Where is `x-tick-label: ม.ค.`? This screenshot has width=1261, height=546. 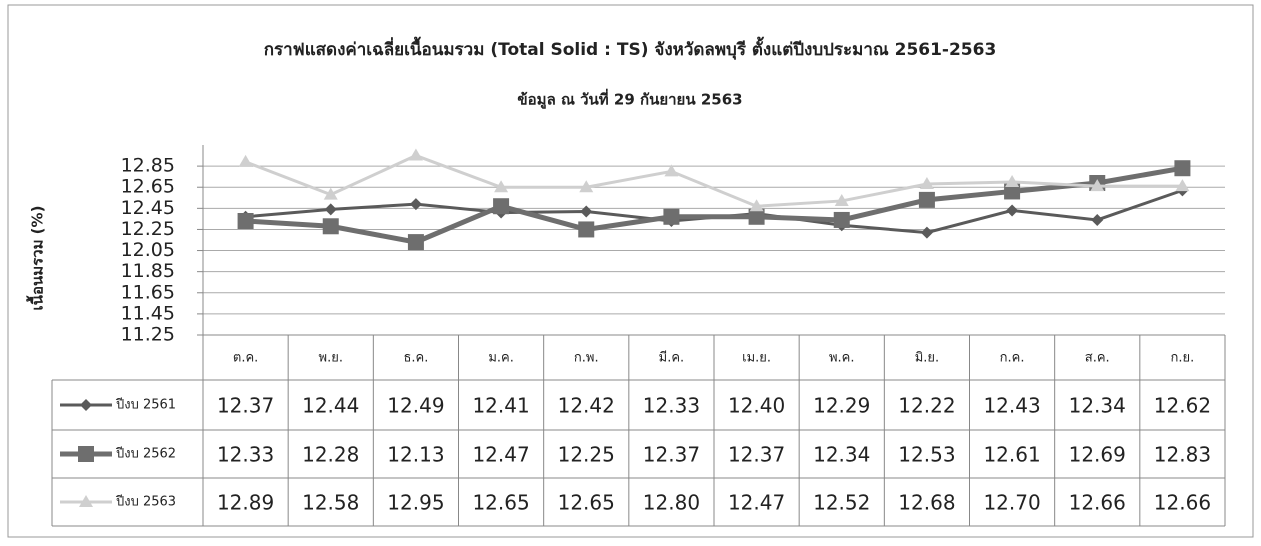
x-tick-label: ม.ค. is located at coordinates (501, 358).